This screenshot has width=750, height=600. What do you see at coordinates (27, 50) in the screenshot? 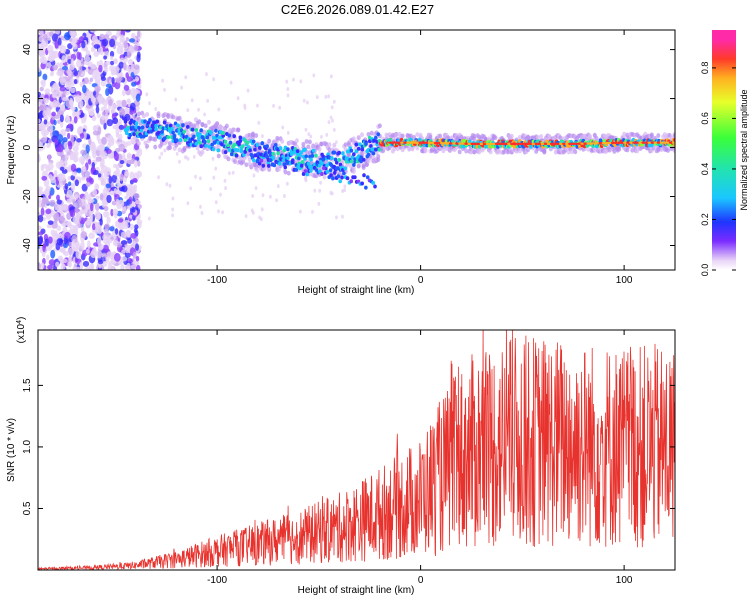
I see `spectrogram-y-tick-label: 40` at bounding box center [27, 50].